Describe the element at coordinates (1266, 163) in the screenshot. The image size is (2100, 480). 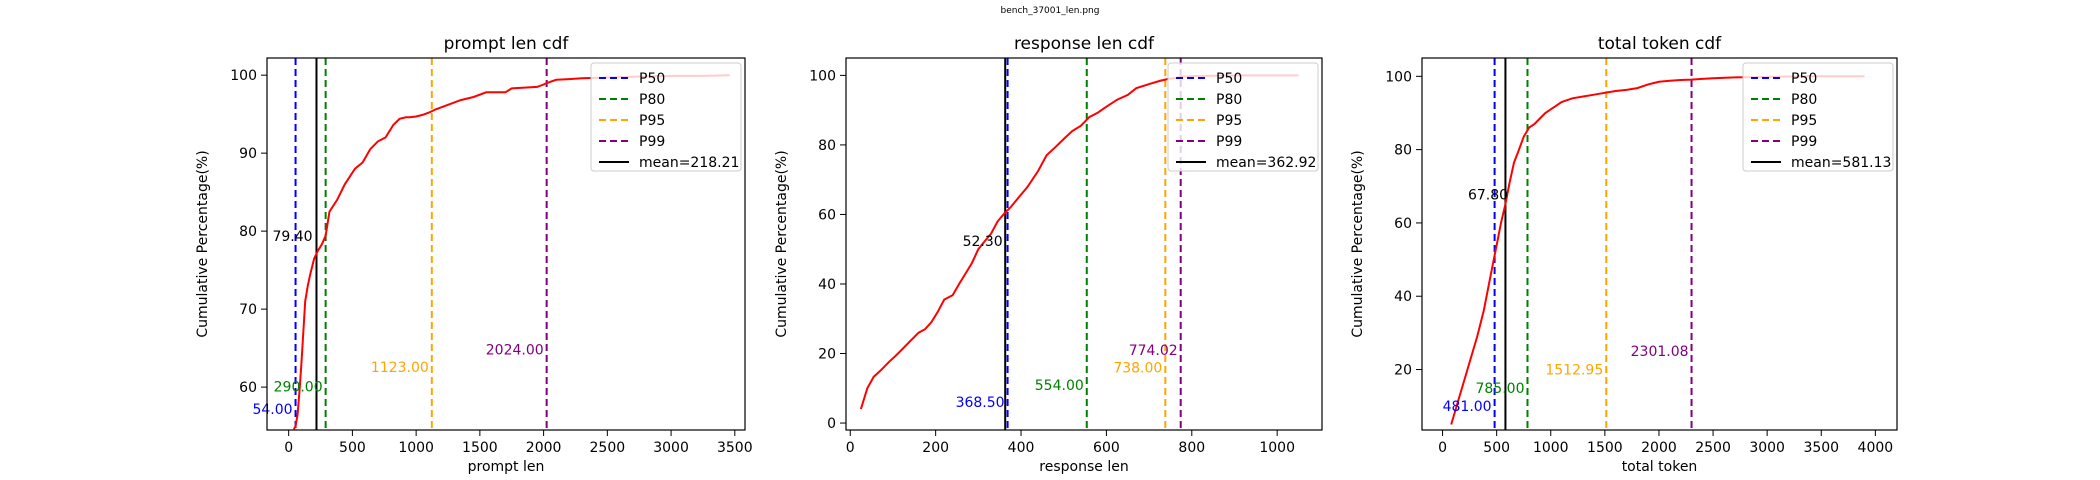
I see `legend-entry: mean=362.92` at that location.